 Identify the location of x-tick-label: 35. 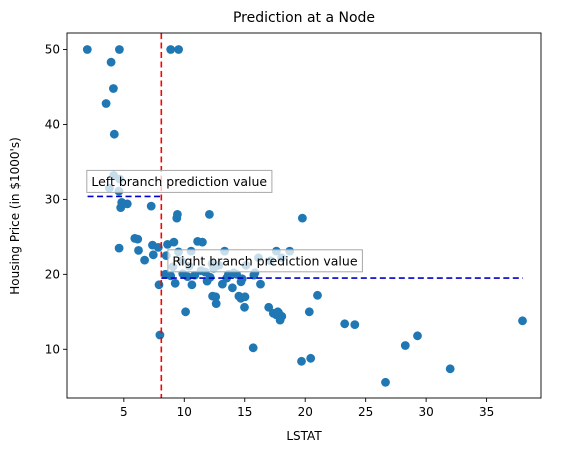
(486, 412).